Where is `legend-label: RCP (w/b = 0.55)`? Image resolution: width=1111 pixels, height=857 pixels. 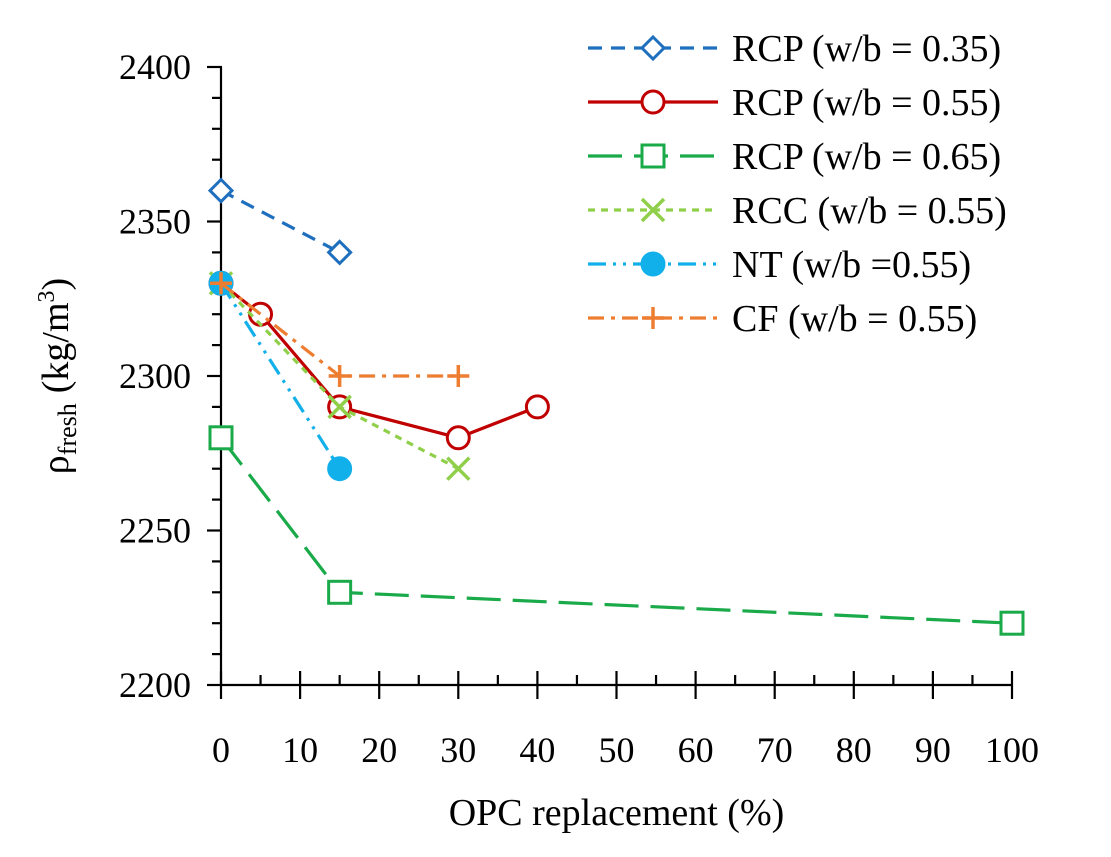
legend-label: RCP (w/b = 0.55) is located at coordinates (866, 103).